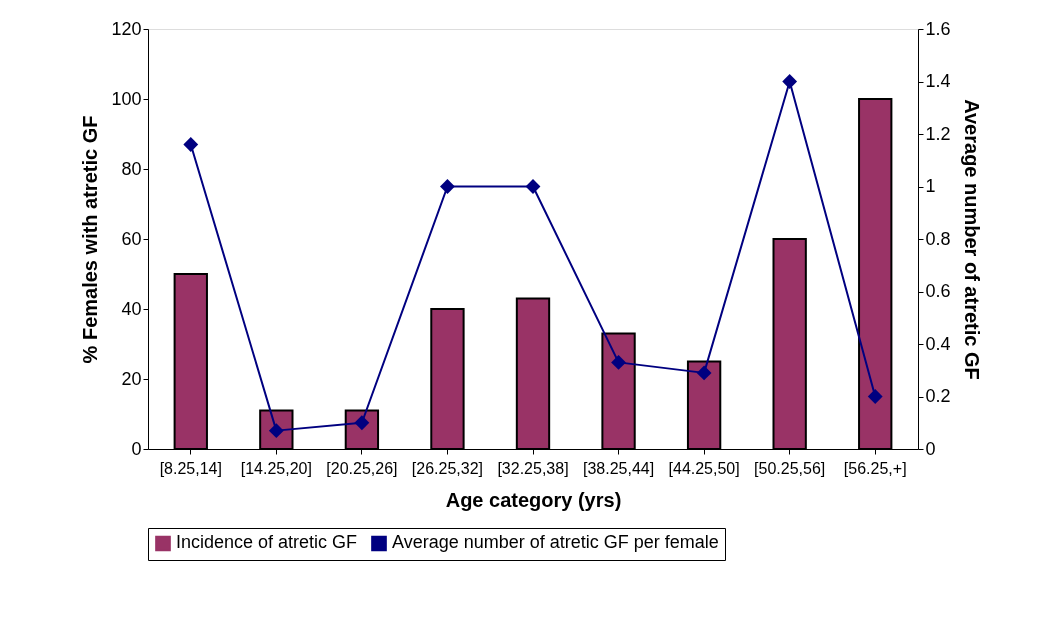  I want to click on x-tick-label: [20.25,26], so click(362, 468).